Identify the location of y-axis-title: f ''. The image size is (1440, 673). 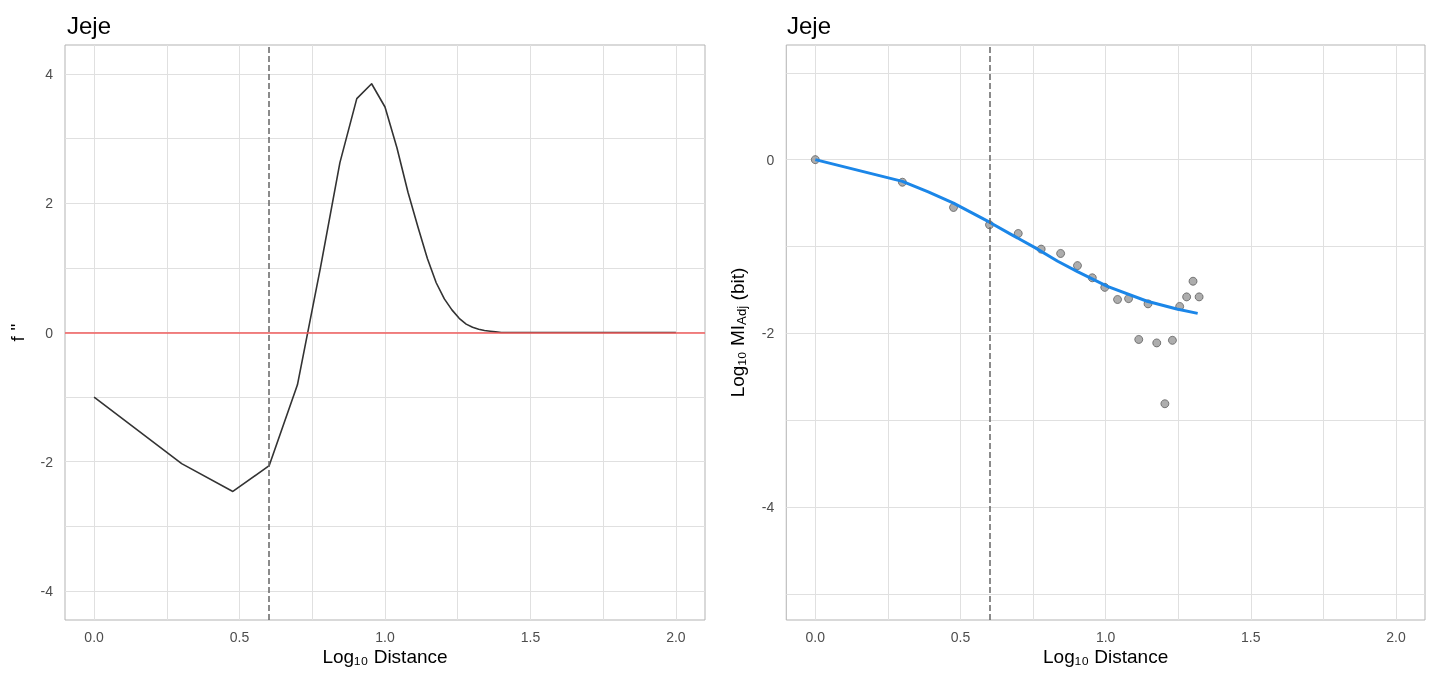
(17, 332).